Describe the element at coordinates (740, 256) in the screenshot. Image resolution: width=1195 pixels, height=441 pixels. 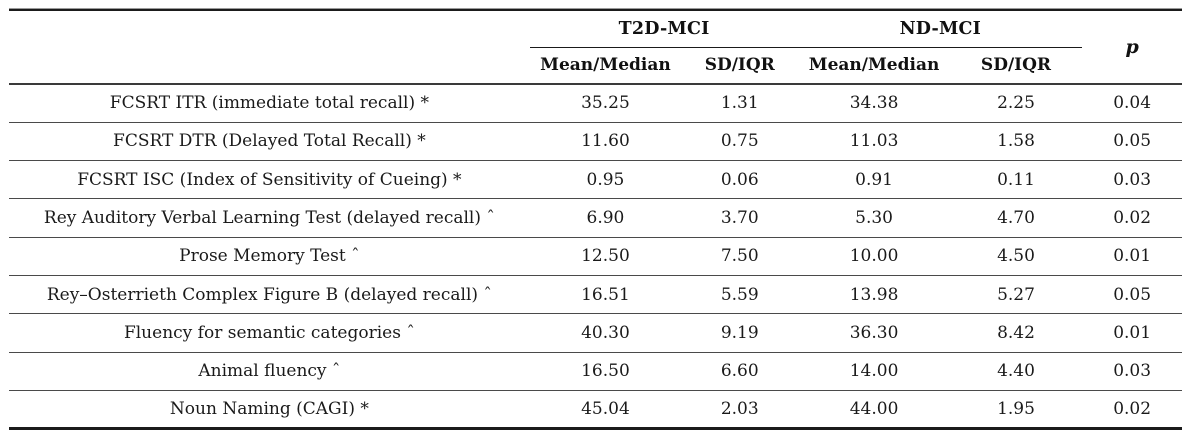
I see `t2d-sd-iqr-cell: 7.50` at that location.